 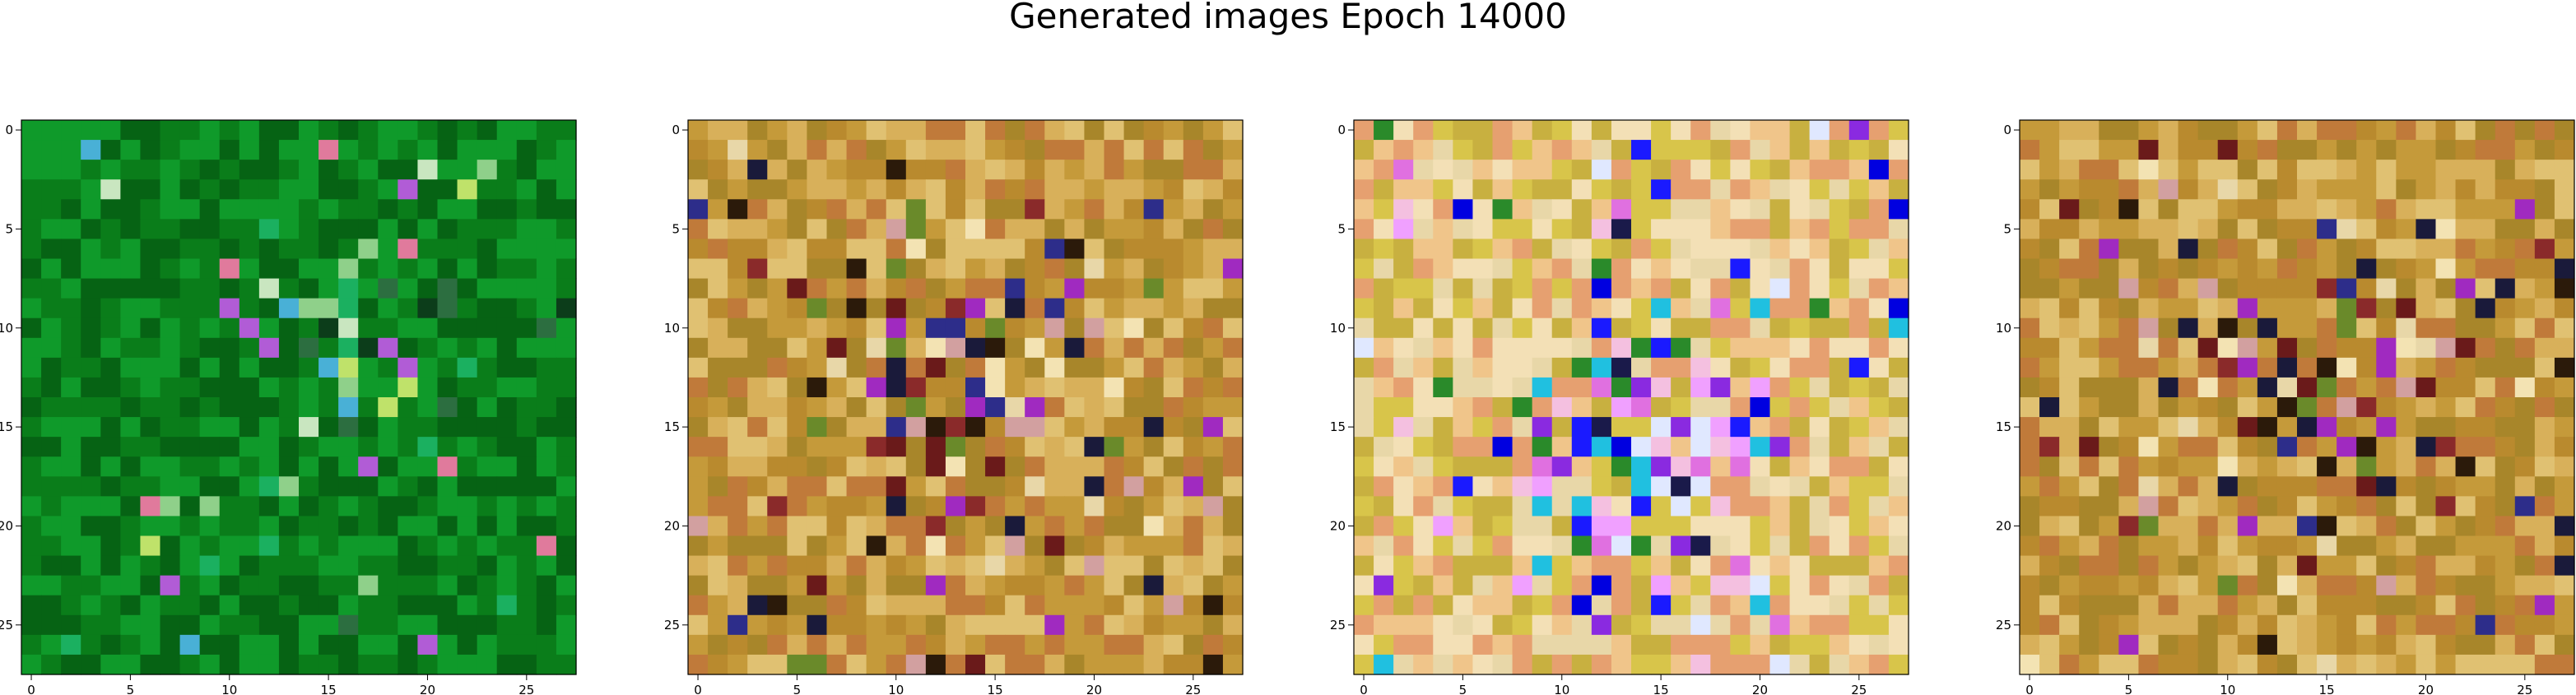 I want to click on y-tick-label: 10, so click(x=1338, y=328).